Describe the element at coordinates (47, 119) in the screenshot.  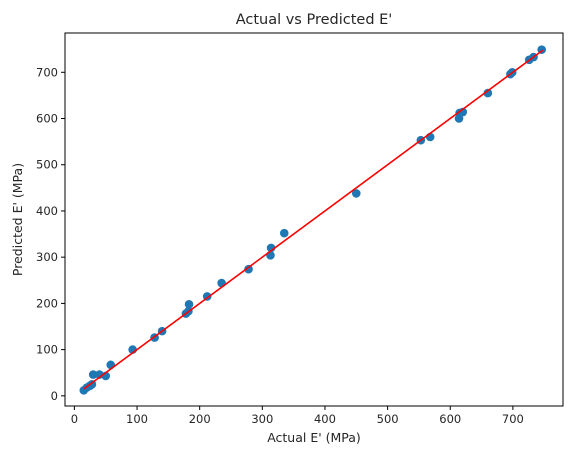
I see `y-tick-label: 600` at that location.